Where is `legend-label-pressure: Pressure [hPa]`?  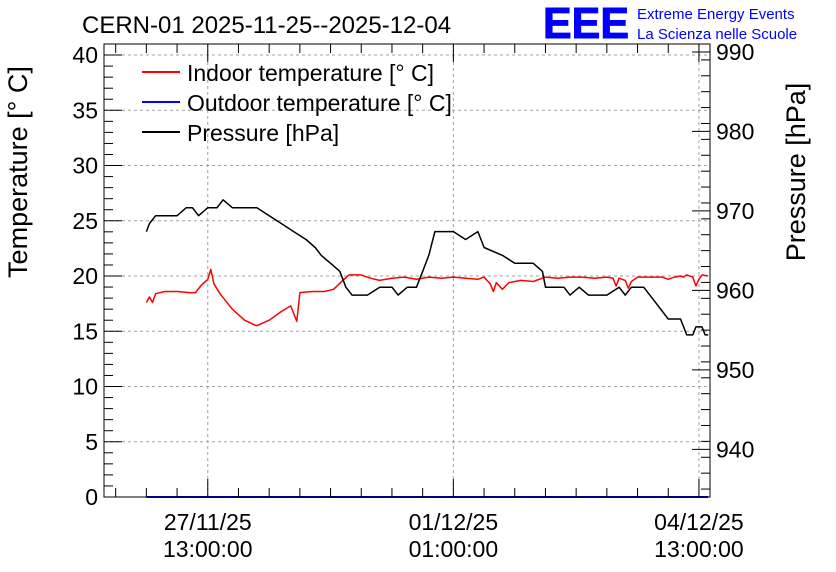
legend-label-pressure: Pressure [hPa] is located at coordinates (263, 133).